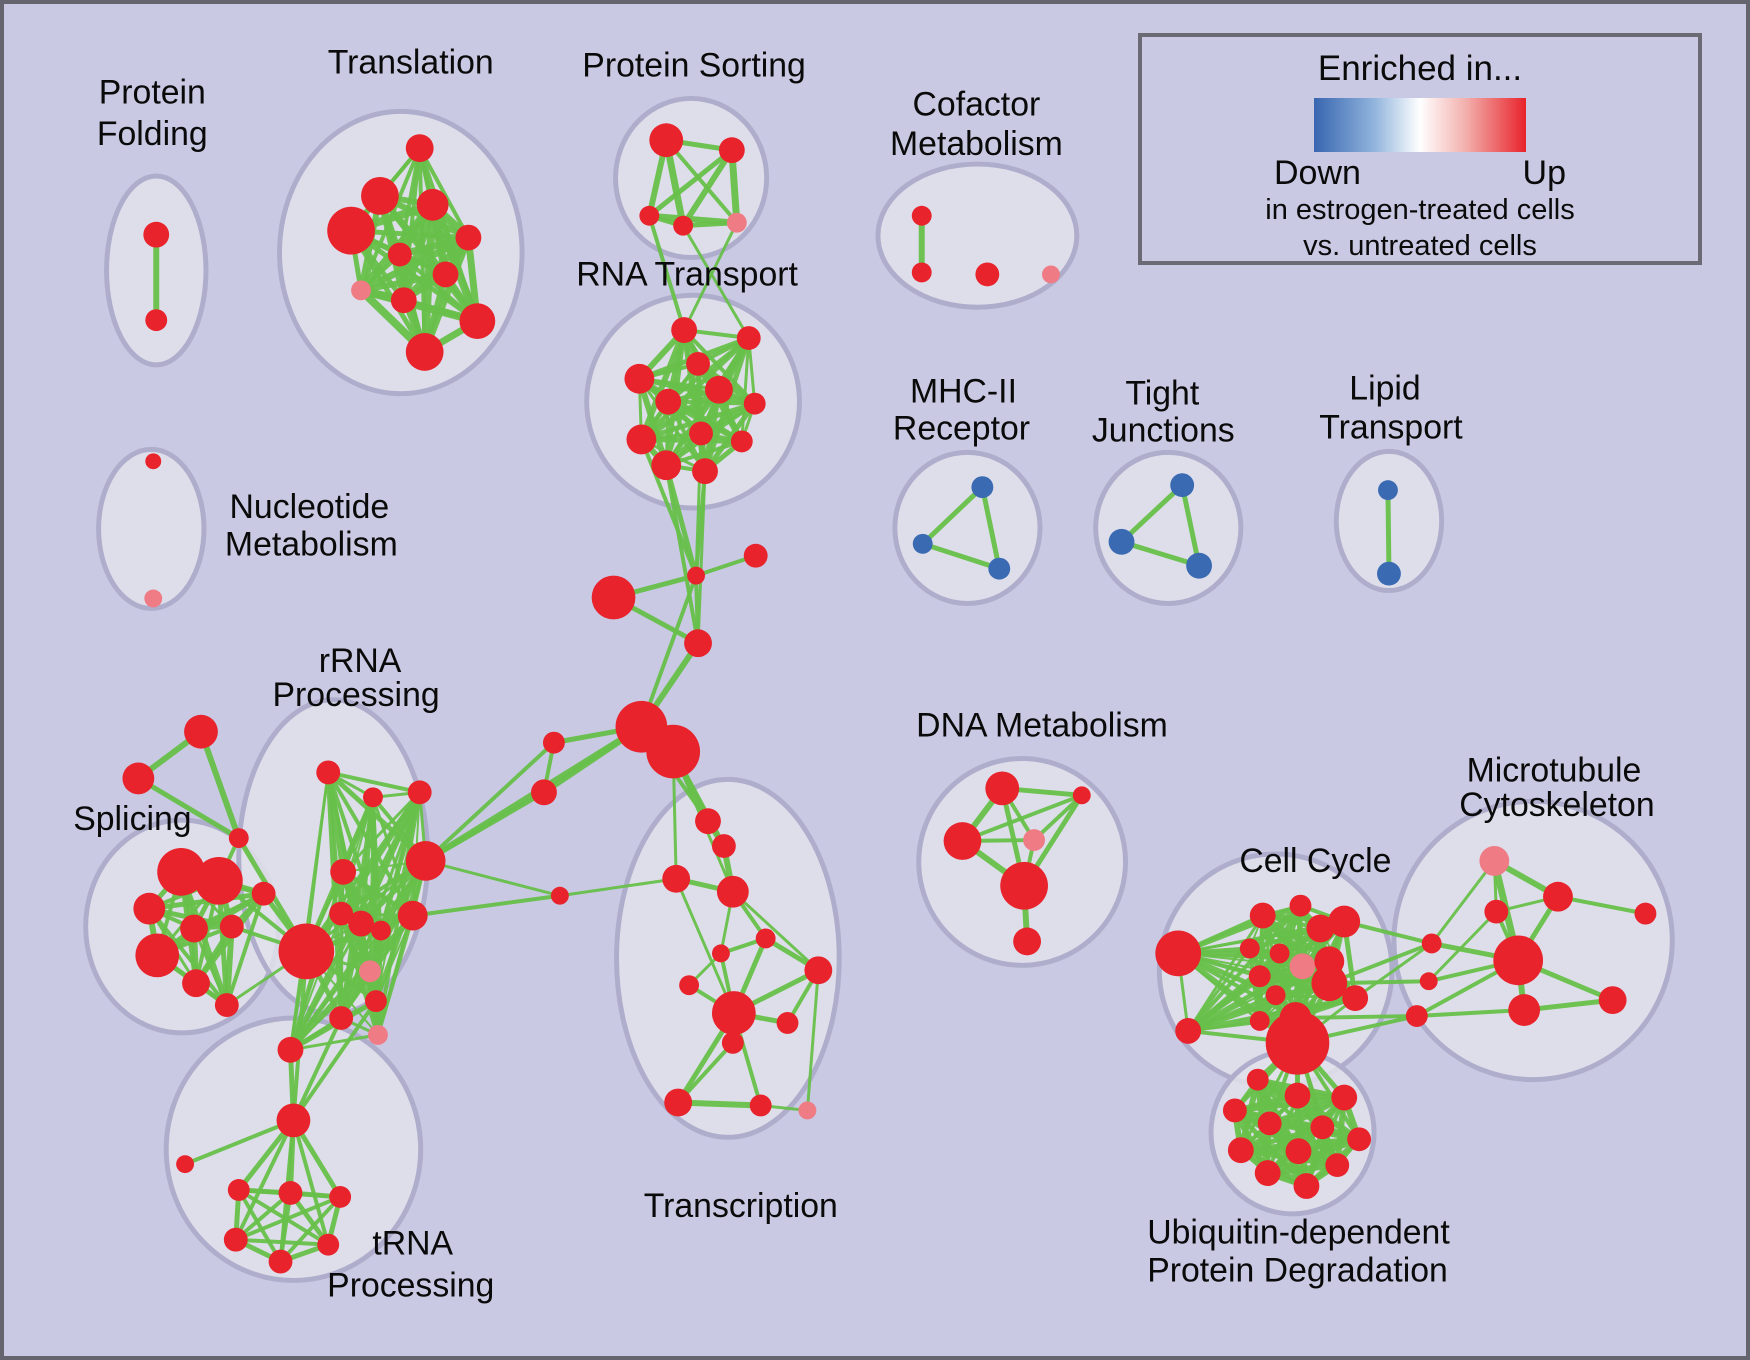  I want to click on cluster-label-protein-folding: Protein, so click(152, 92).